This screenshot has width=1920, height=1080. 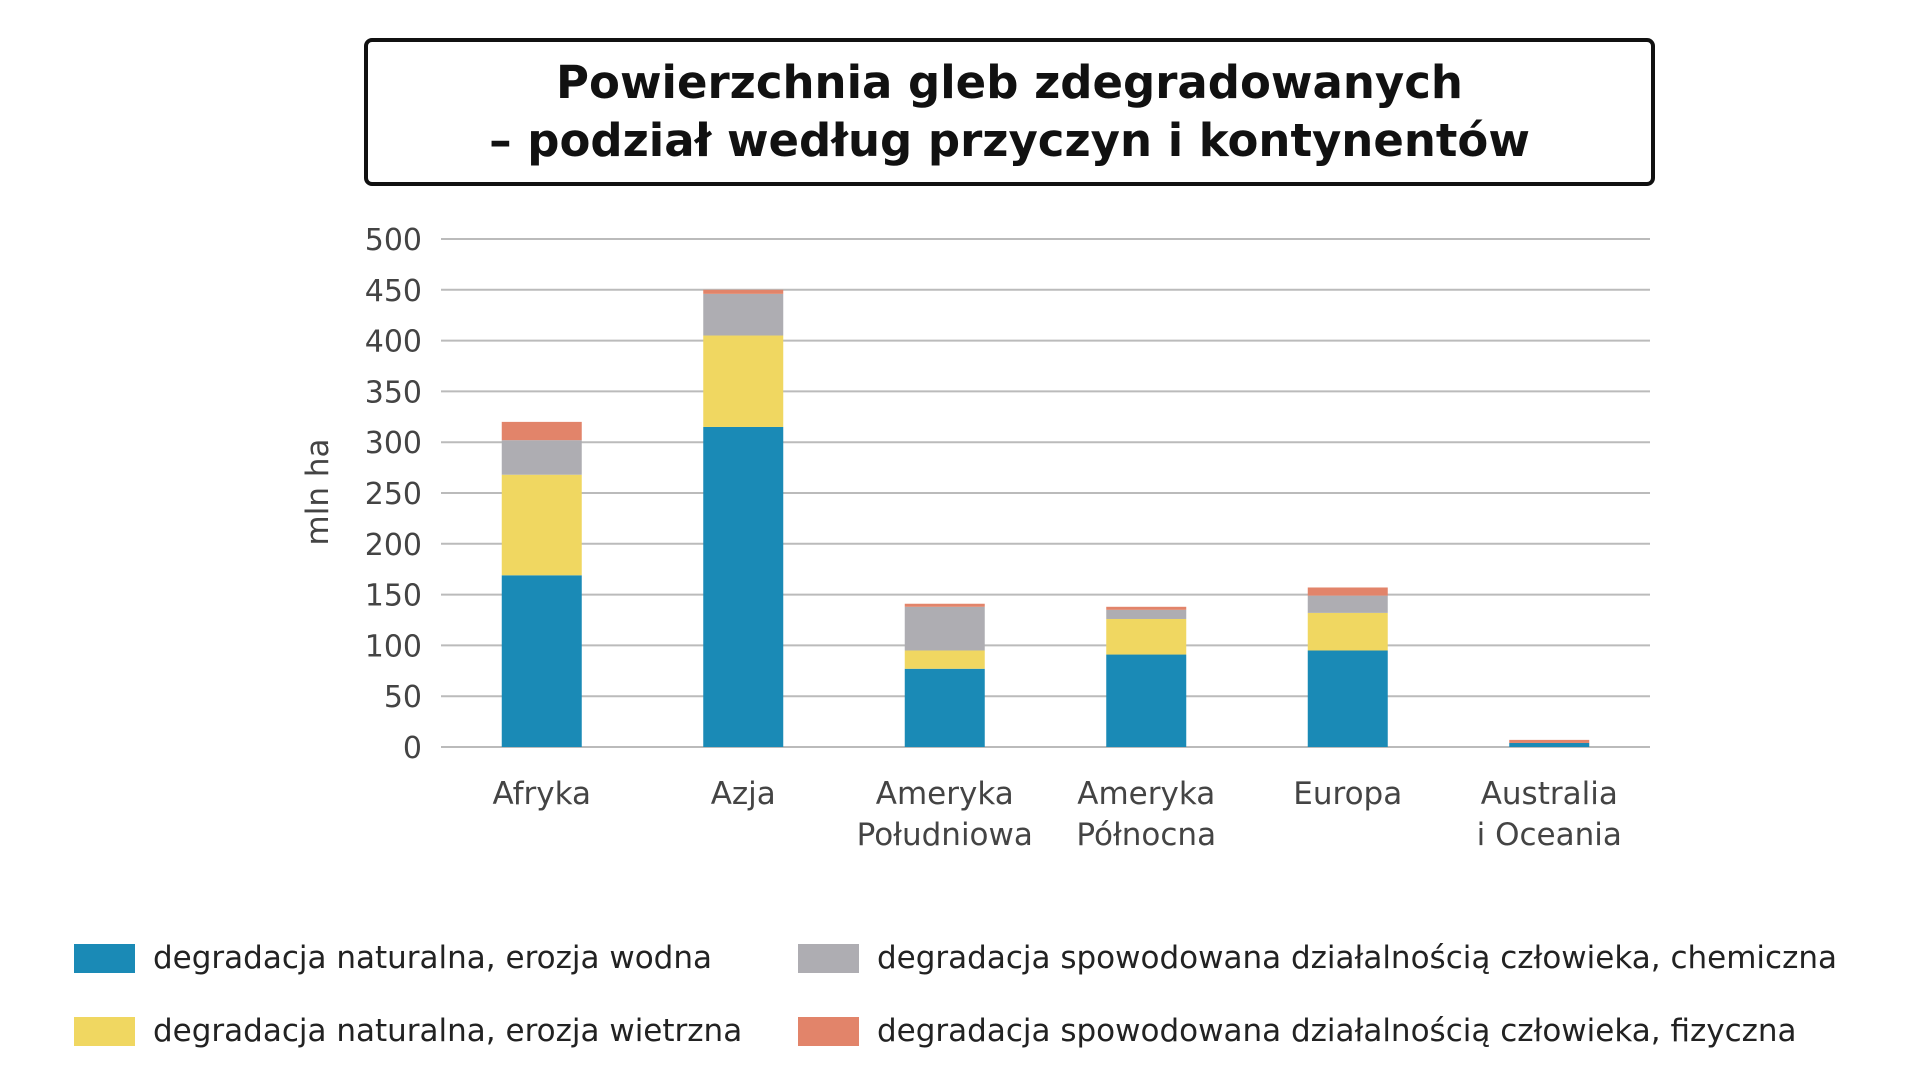 I want to click on x-category-label: Australia, so click(x=1549, y=794).